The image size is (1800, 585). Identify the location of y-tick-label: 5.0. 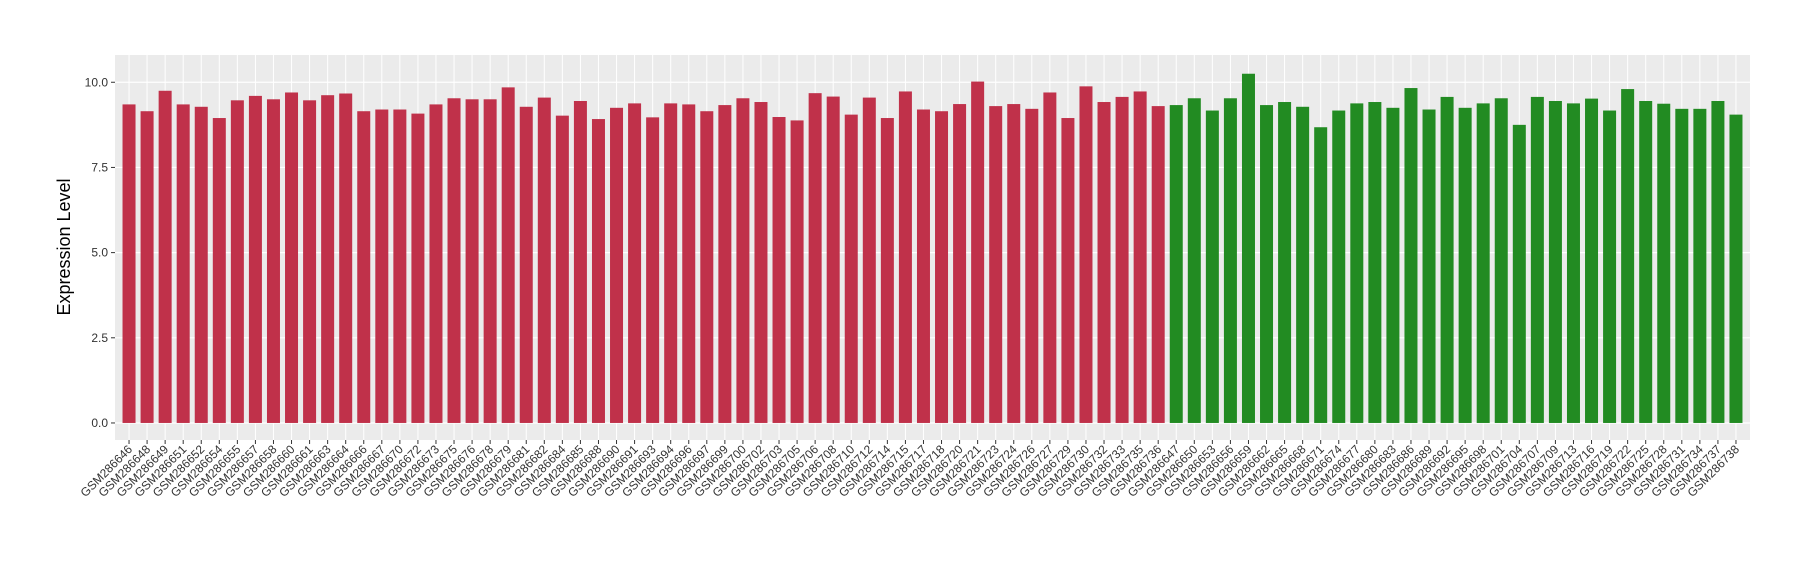
(99, 253).